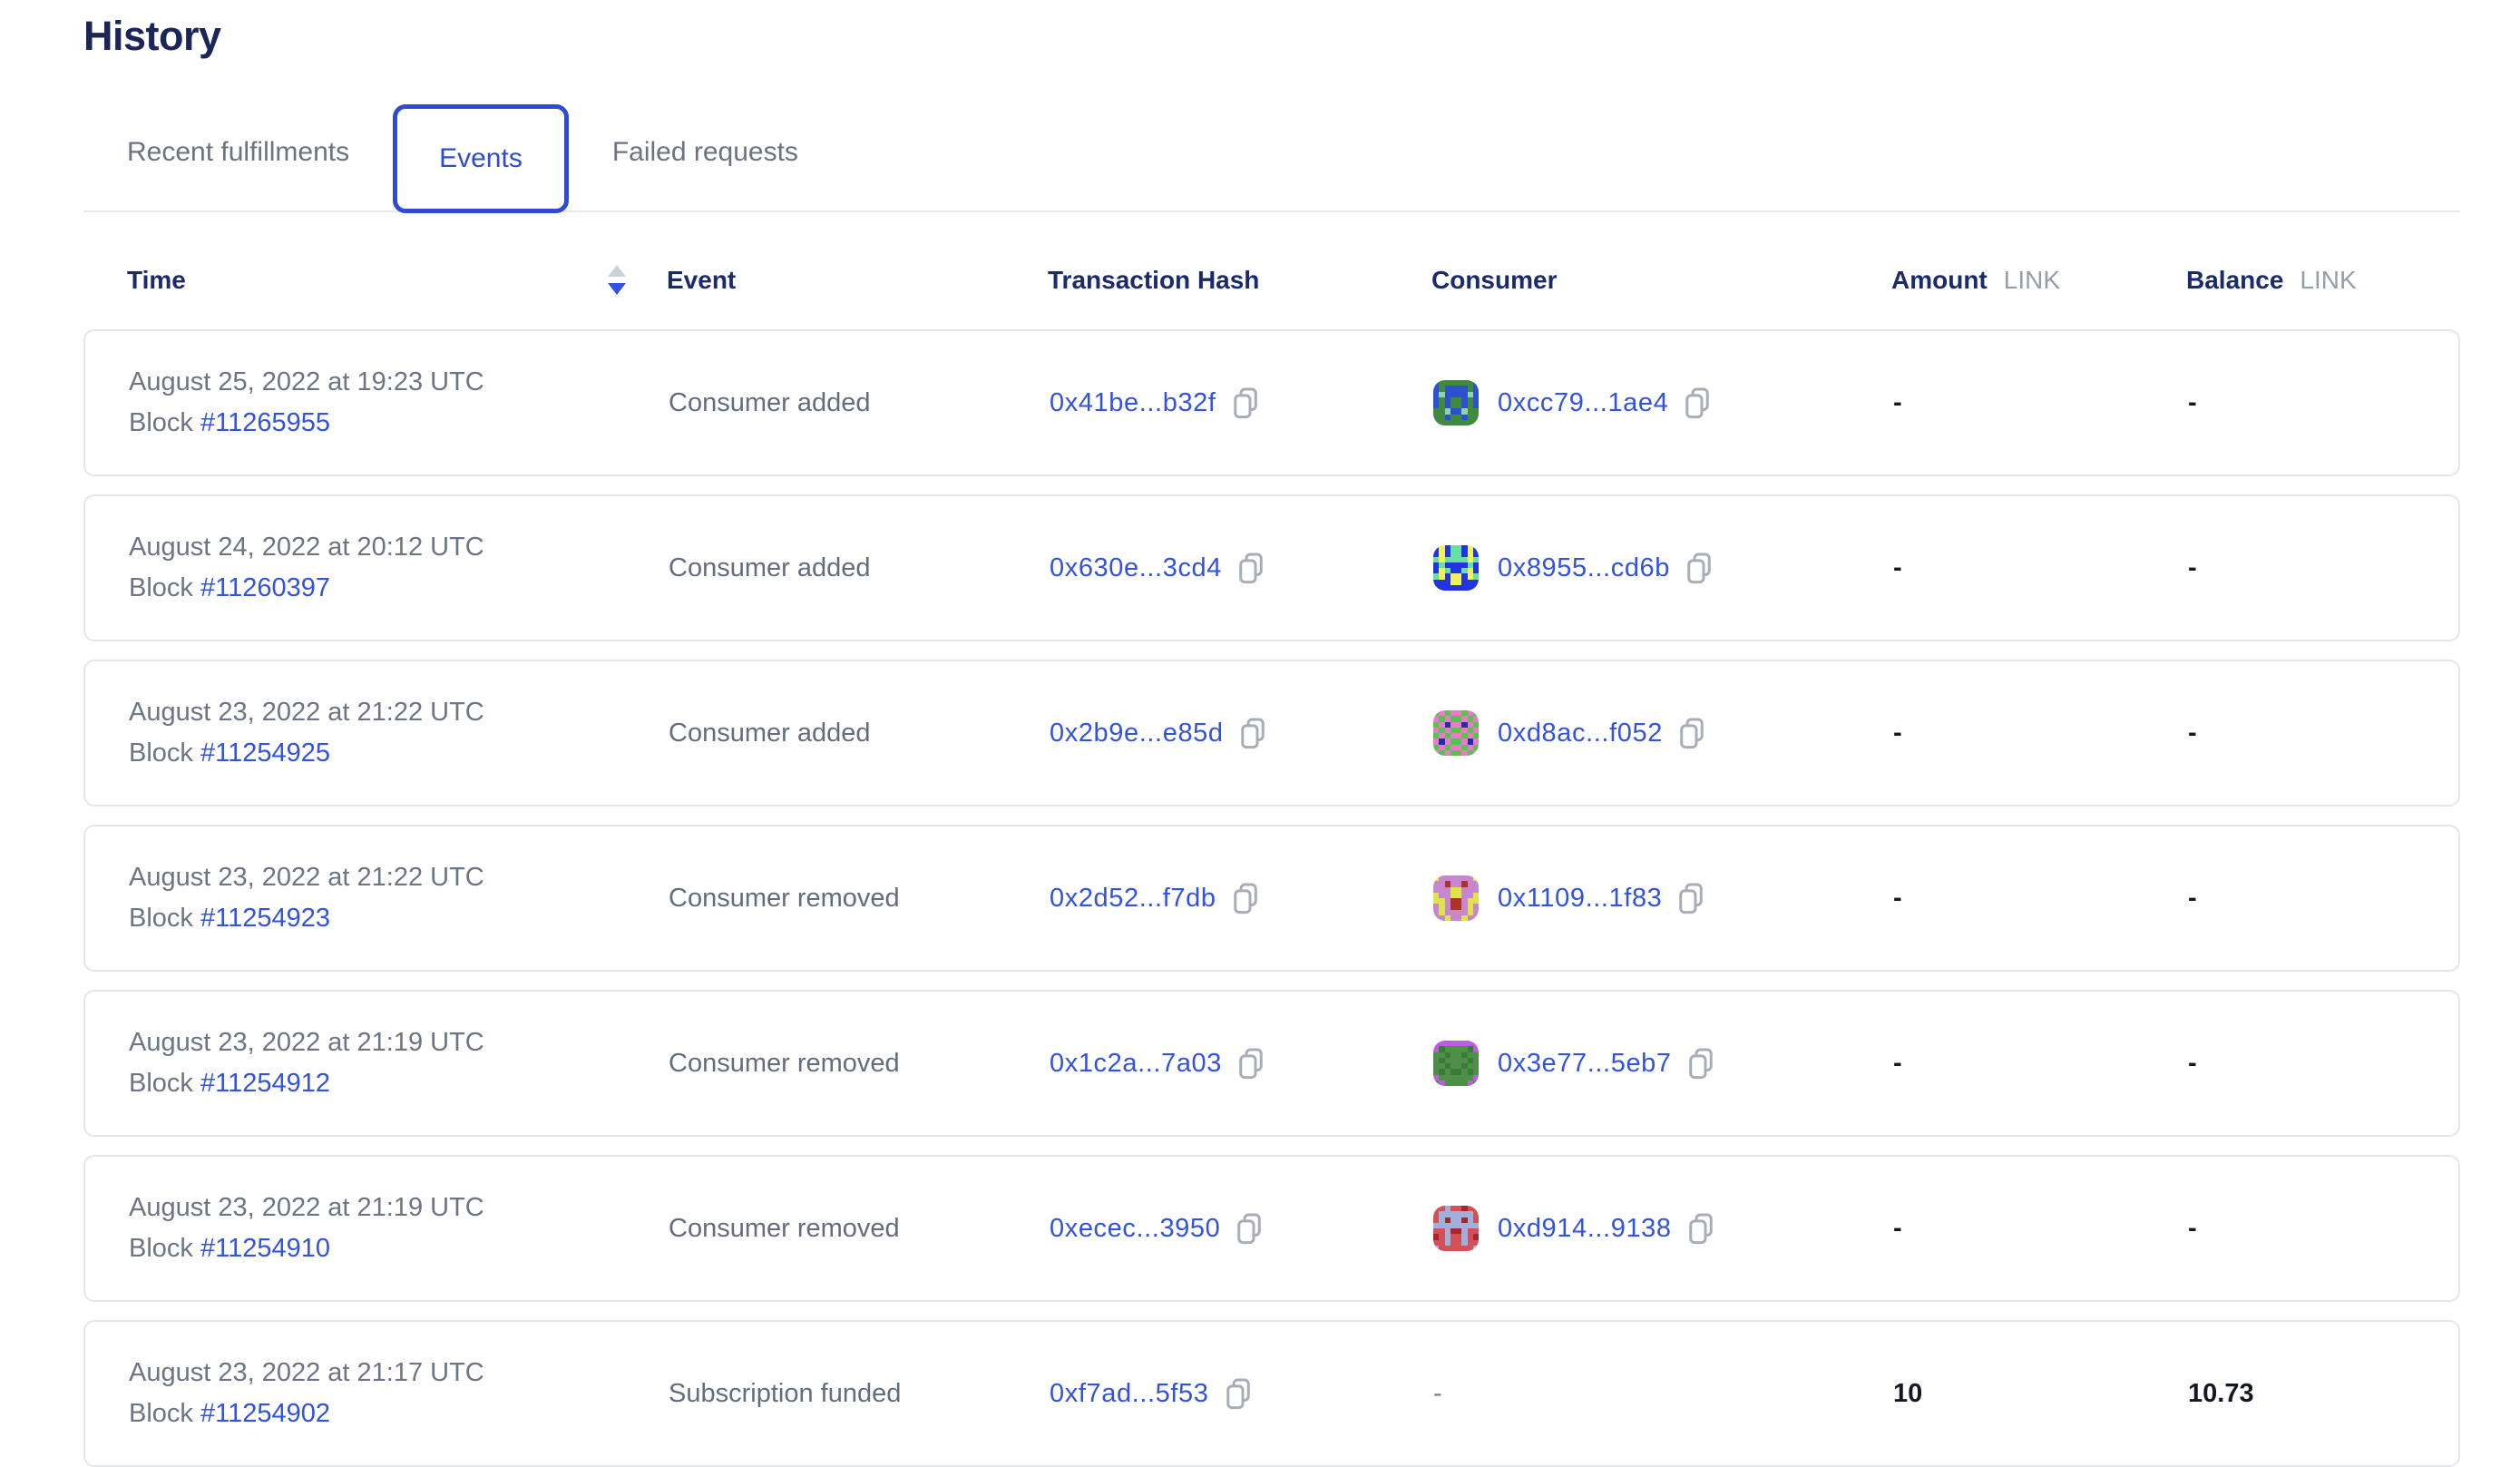  I want to click on tx-hash-link: 0x1c2a...7a03, so click(1136, 1063).